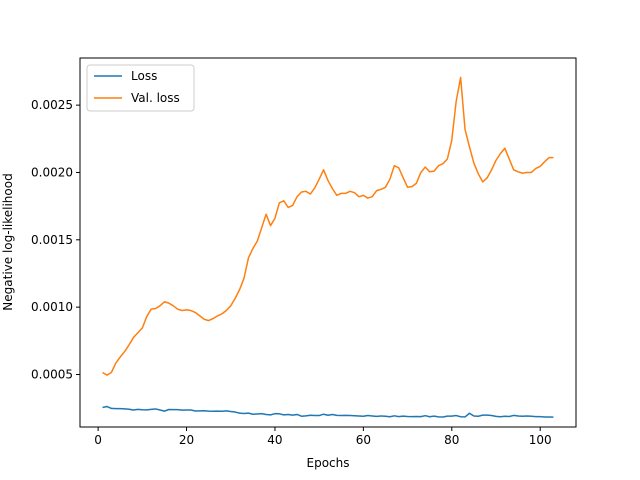  What do you see at coordinates (52, 307) in the screenshot?
I see `y-tick-label: 0.0010` at bounding box center [52, 307].